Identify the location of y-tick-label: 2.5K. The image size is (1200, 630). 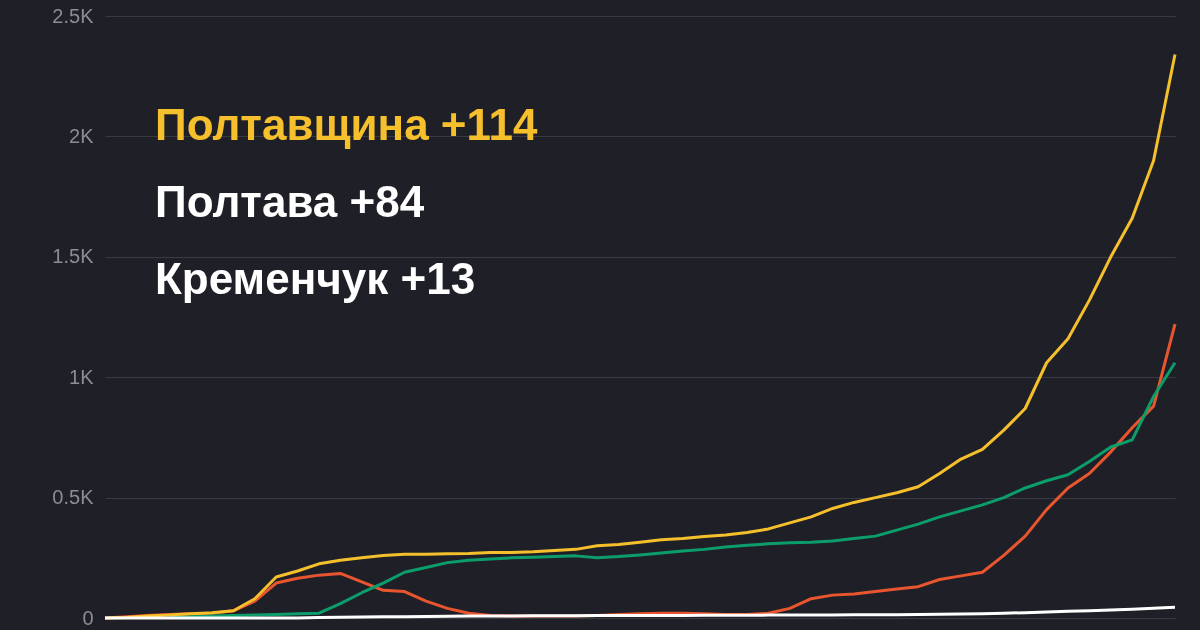
(73, 15).